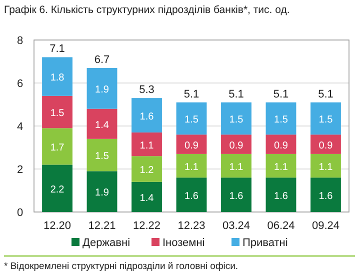 This screenshot has width=359, height=280. What do you see at coordinates (20, 41) in the screenshot?
I see `y-tick-label: 8` at bounding box center [20, 41].